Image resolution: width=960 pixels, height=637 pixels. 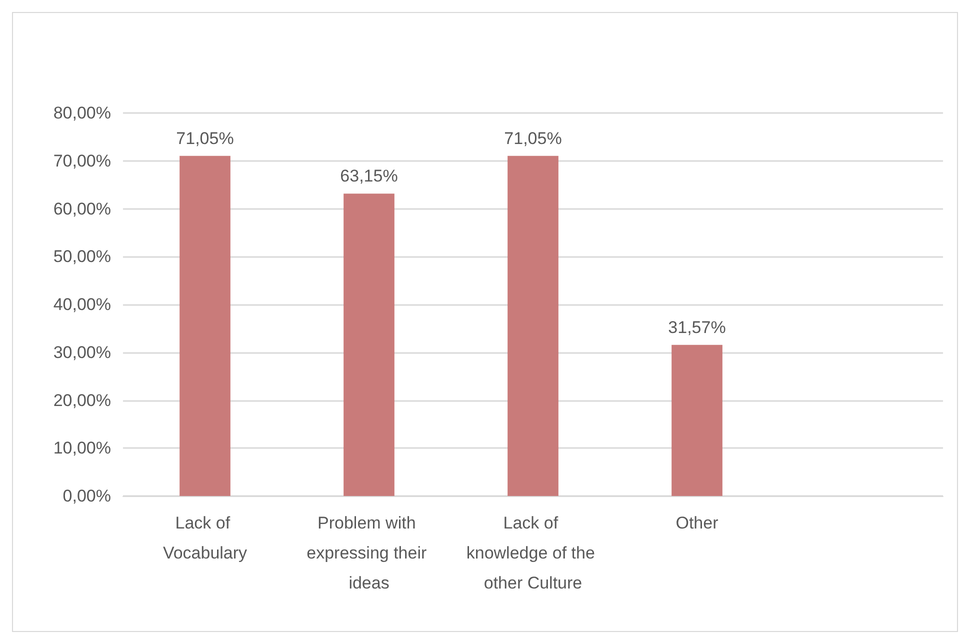 I want to click on x-tick-label: Problem with expressing their ideas, so click(x=369, y=553).